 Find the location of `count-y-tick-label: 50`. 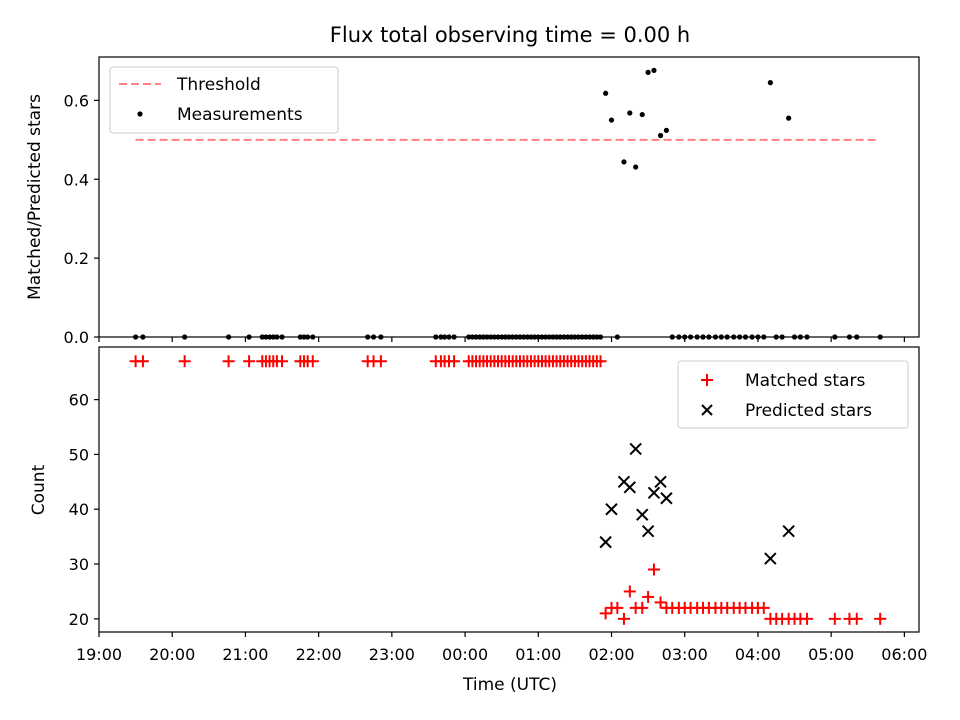

count-y-tick-label: 50 is located at coordinates (79, 454).